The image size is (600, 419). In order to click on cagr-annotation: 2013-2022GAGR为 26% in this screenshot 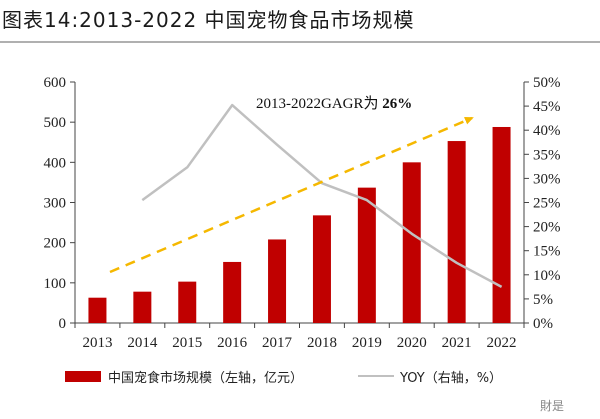, I will do `click(334, 103)`.